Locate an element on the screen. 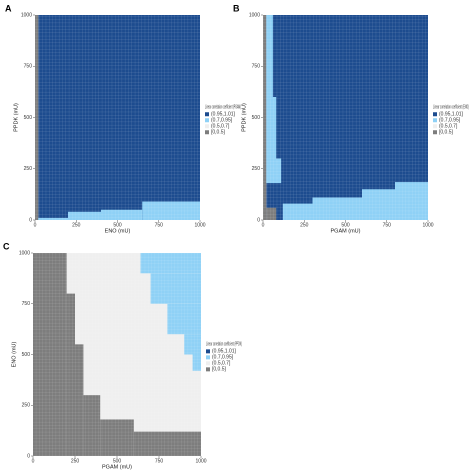 This screenshot has height=474, width=474. legend-title-text: Linear correlation coefficient (PPDK) is located at coordinates (224, 345).